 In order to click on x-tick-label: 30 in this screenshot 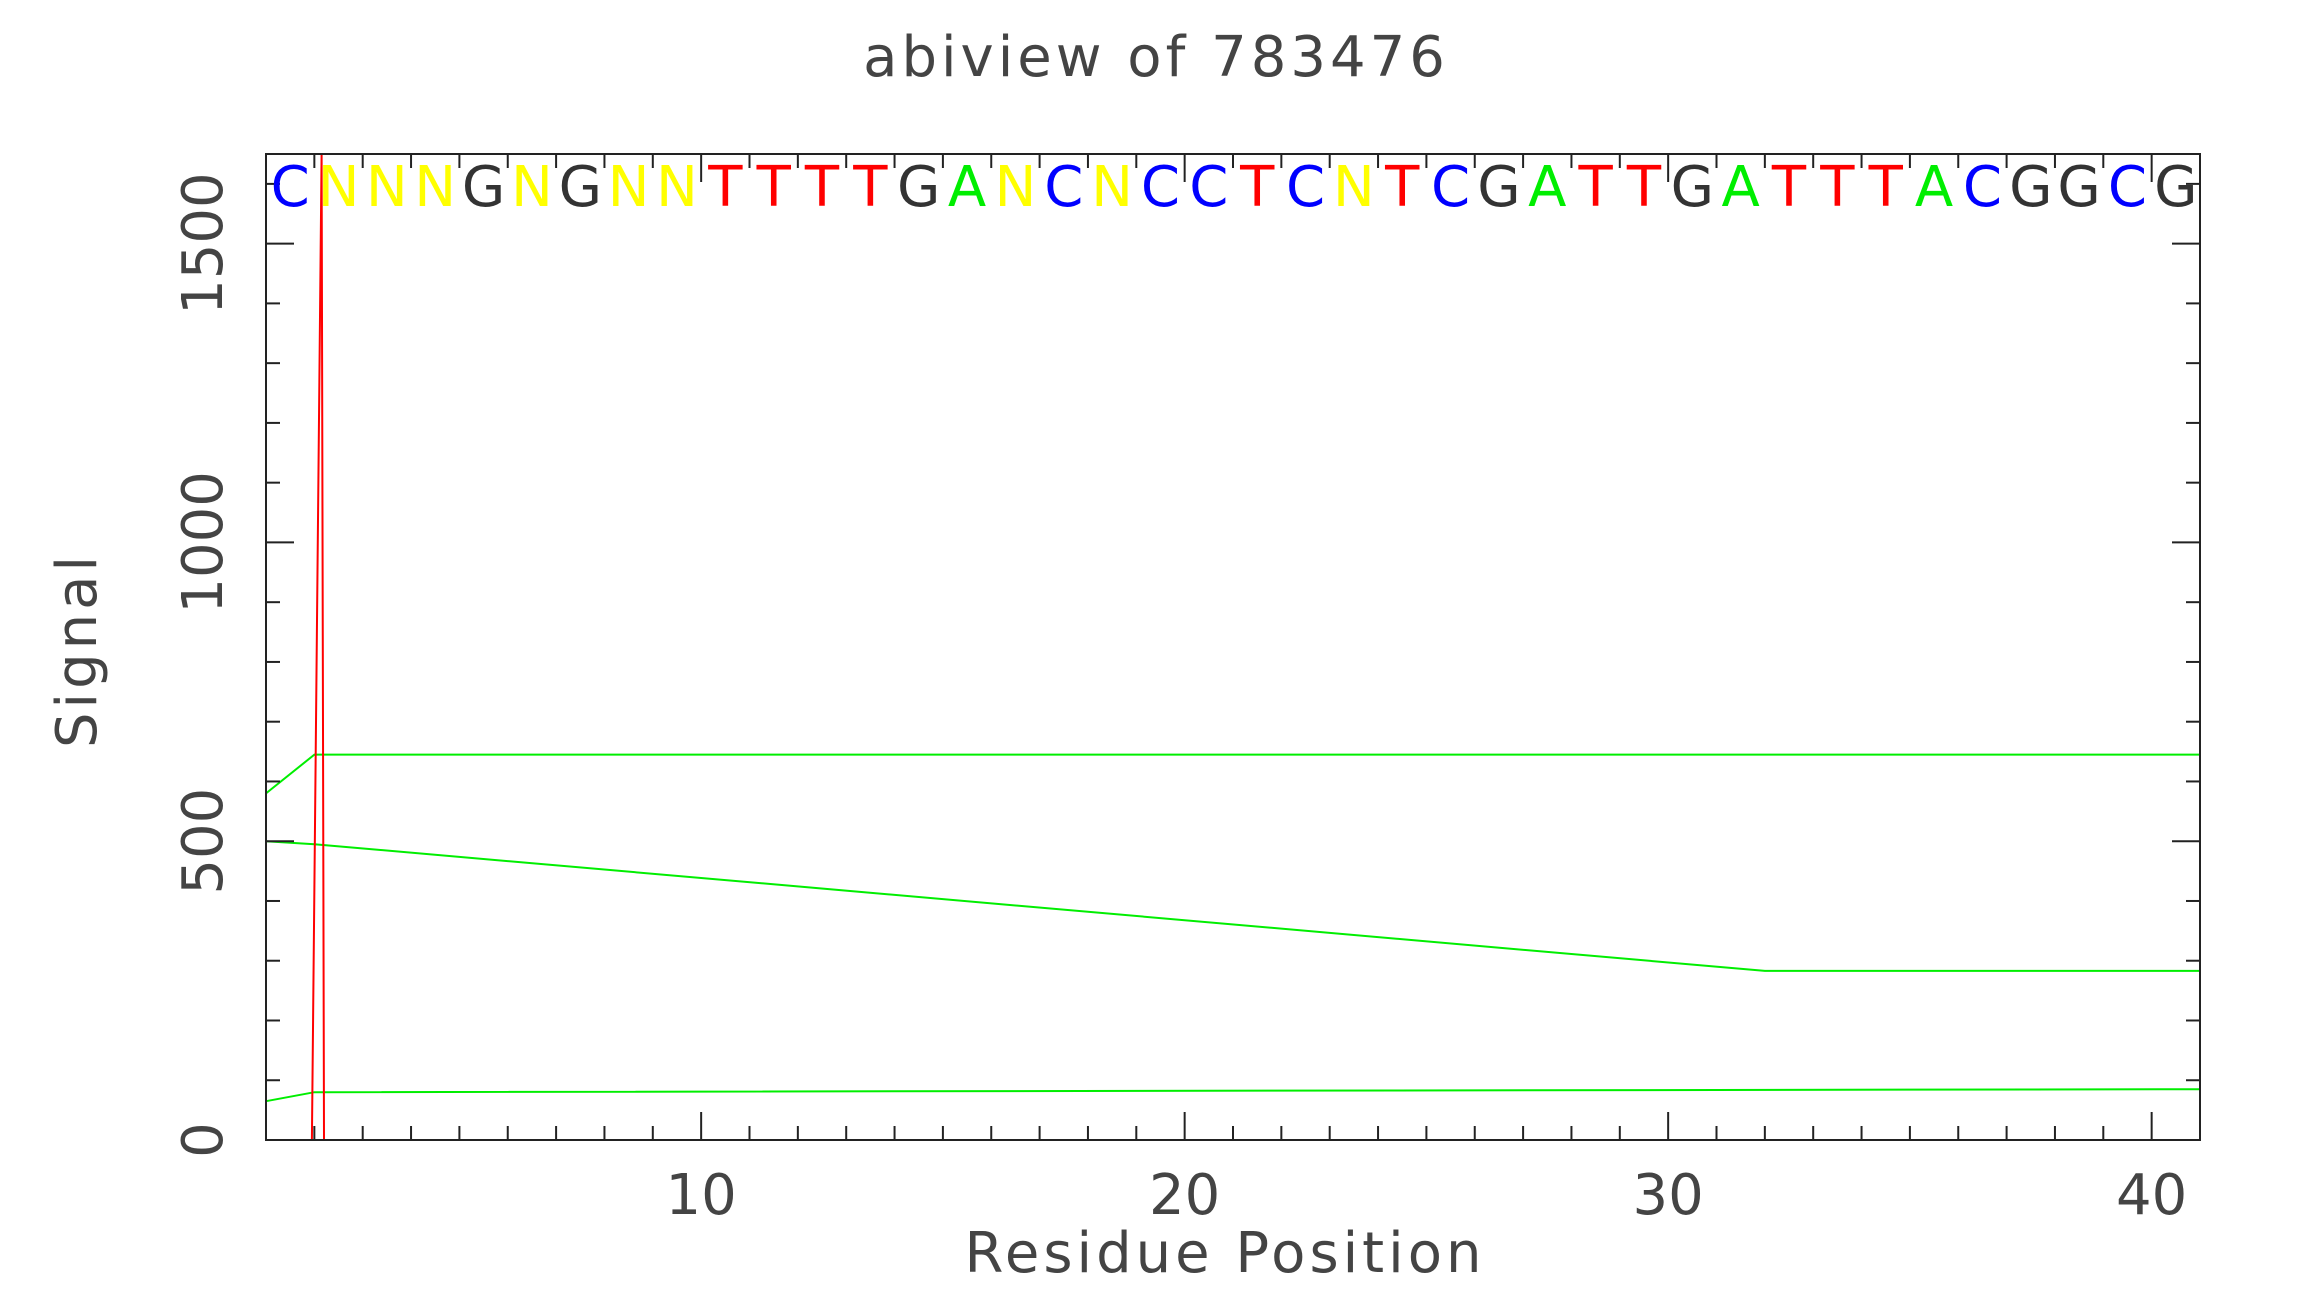, I will do `click(1668, 1195)`.